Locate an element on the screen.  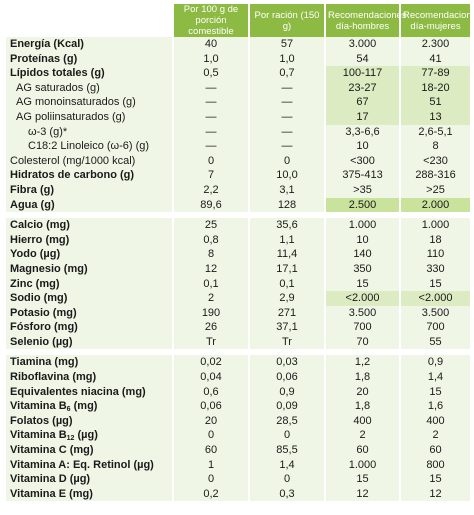
nutrient-name: Equivalentes niacina (mg) is located at coordinates (89, 392).